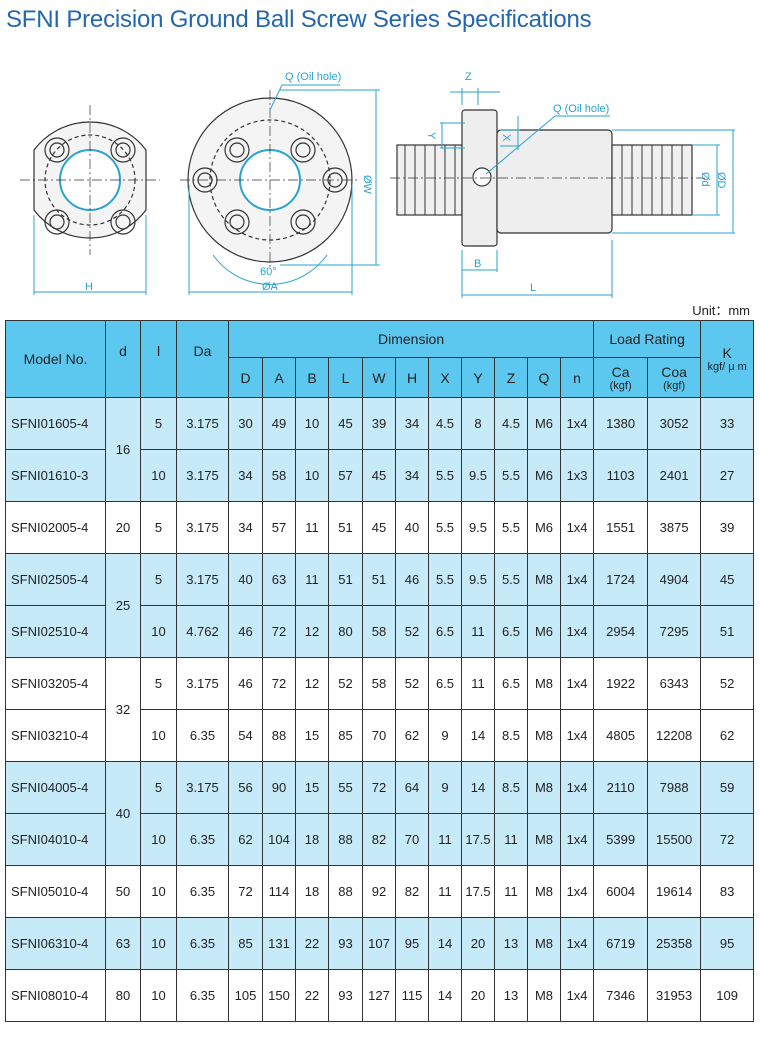 Image resolution: width=760 pixels, height=1039 pixels. What do you see at coordinates (55, 891) in the screenshot?
I see `cell-model: SFNI05010-4` at bounding box center [55, 891].